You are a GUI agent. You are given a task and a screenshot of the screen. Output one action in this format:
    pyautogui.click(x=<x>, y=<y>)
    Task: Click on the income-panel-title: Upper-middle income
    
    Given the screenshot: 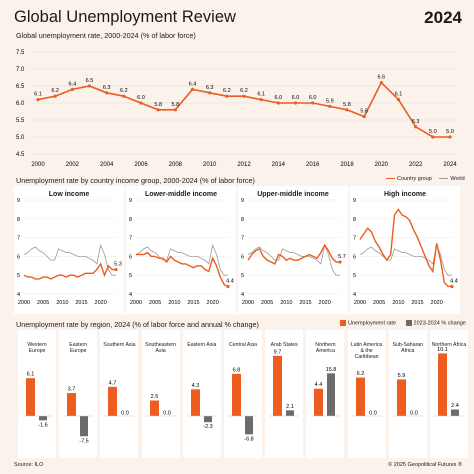 What is the action you would take?
    pyautogui.click(x=293, y=194)
    